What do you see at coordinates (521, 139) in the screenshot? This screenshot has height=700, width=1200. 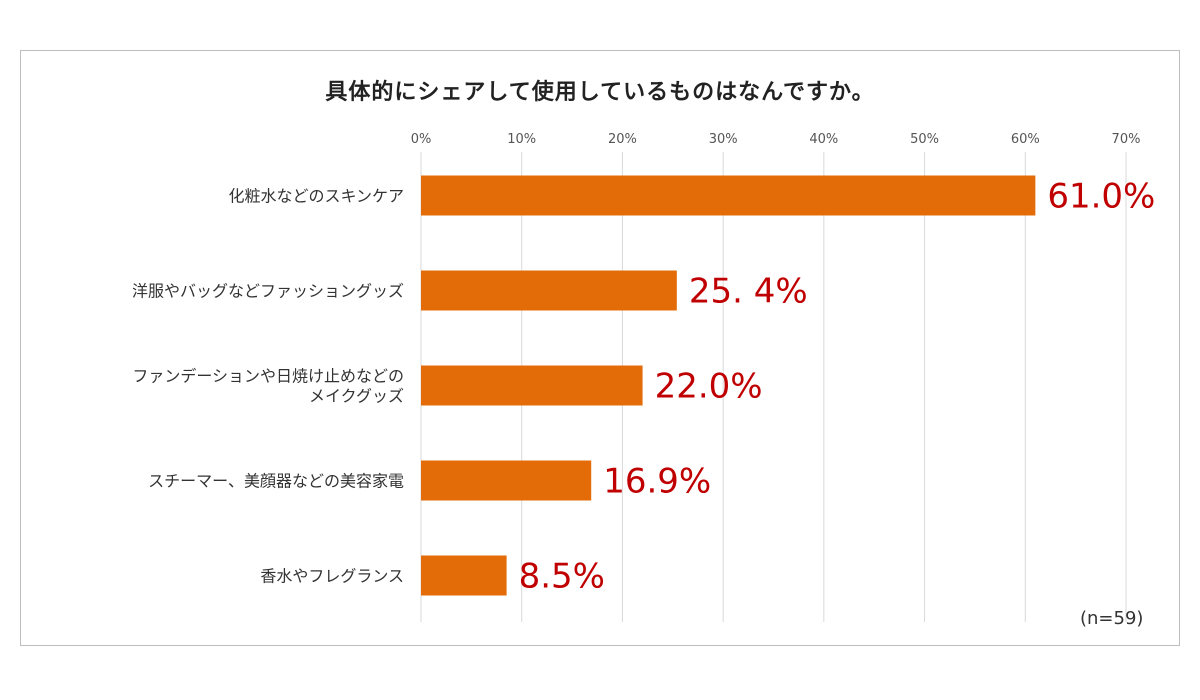 I see `x-tick-label: 10%` at bounding box center [521, 139].